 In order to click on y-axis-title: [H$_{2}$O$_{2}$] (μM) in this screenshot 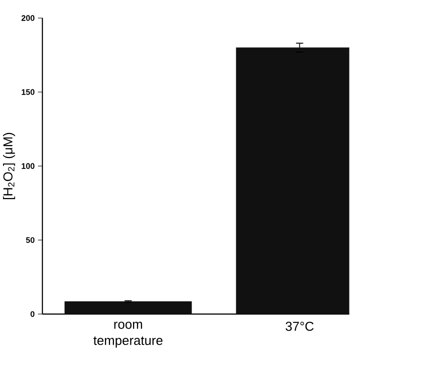, I will do `click(9, 166)`.